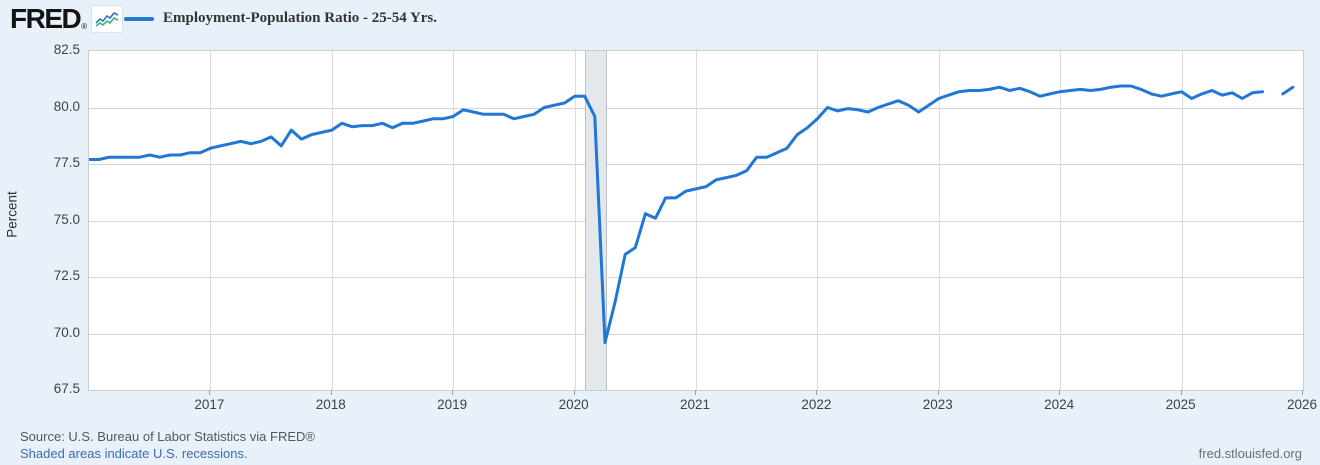 This screenshot has width=1320, height=465. What do you see at coordinates (66, 162) in the screenshot?
I see `y-tick-label: 77.5` at bounding box center [66, 162].